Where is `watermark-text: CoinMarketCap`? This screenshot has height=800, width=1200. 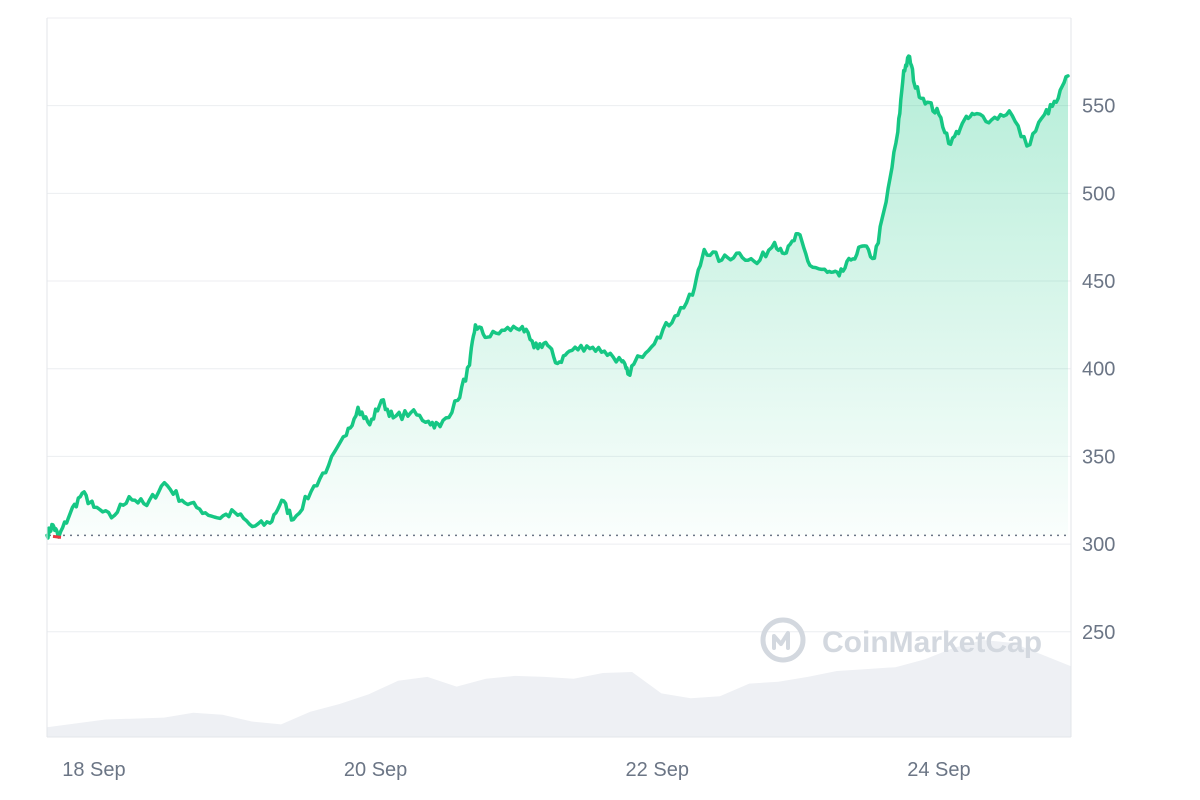 watermark-text: CoinMarketCap is located at coordinates (932, 642).